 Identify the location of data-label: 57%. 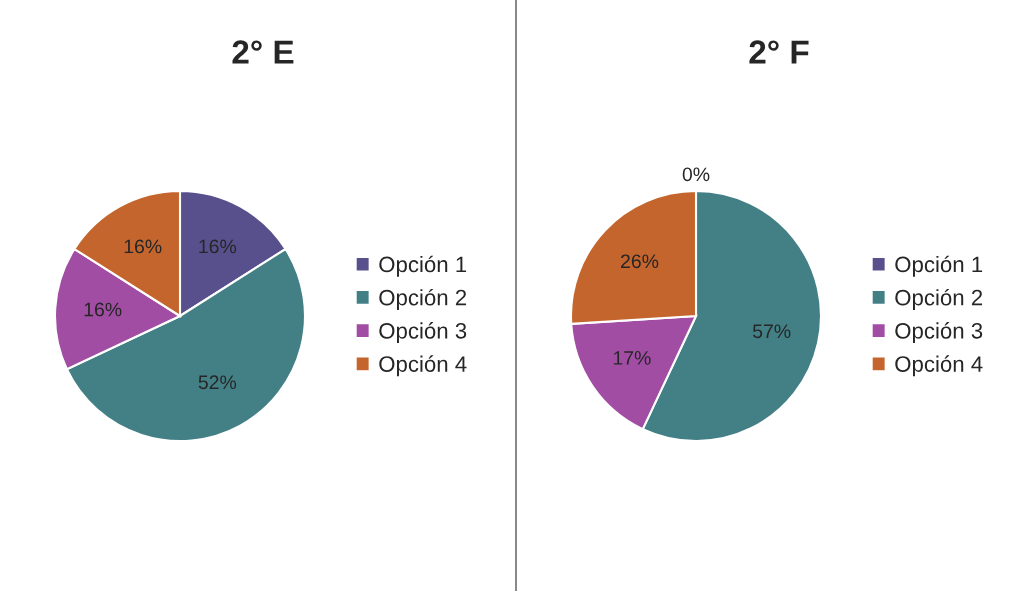
(771, 331).